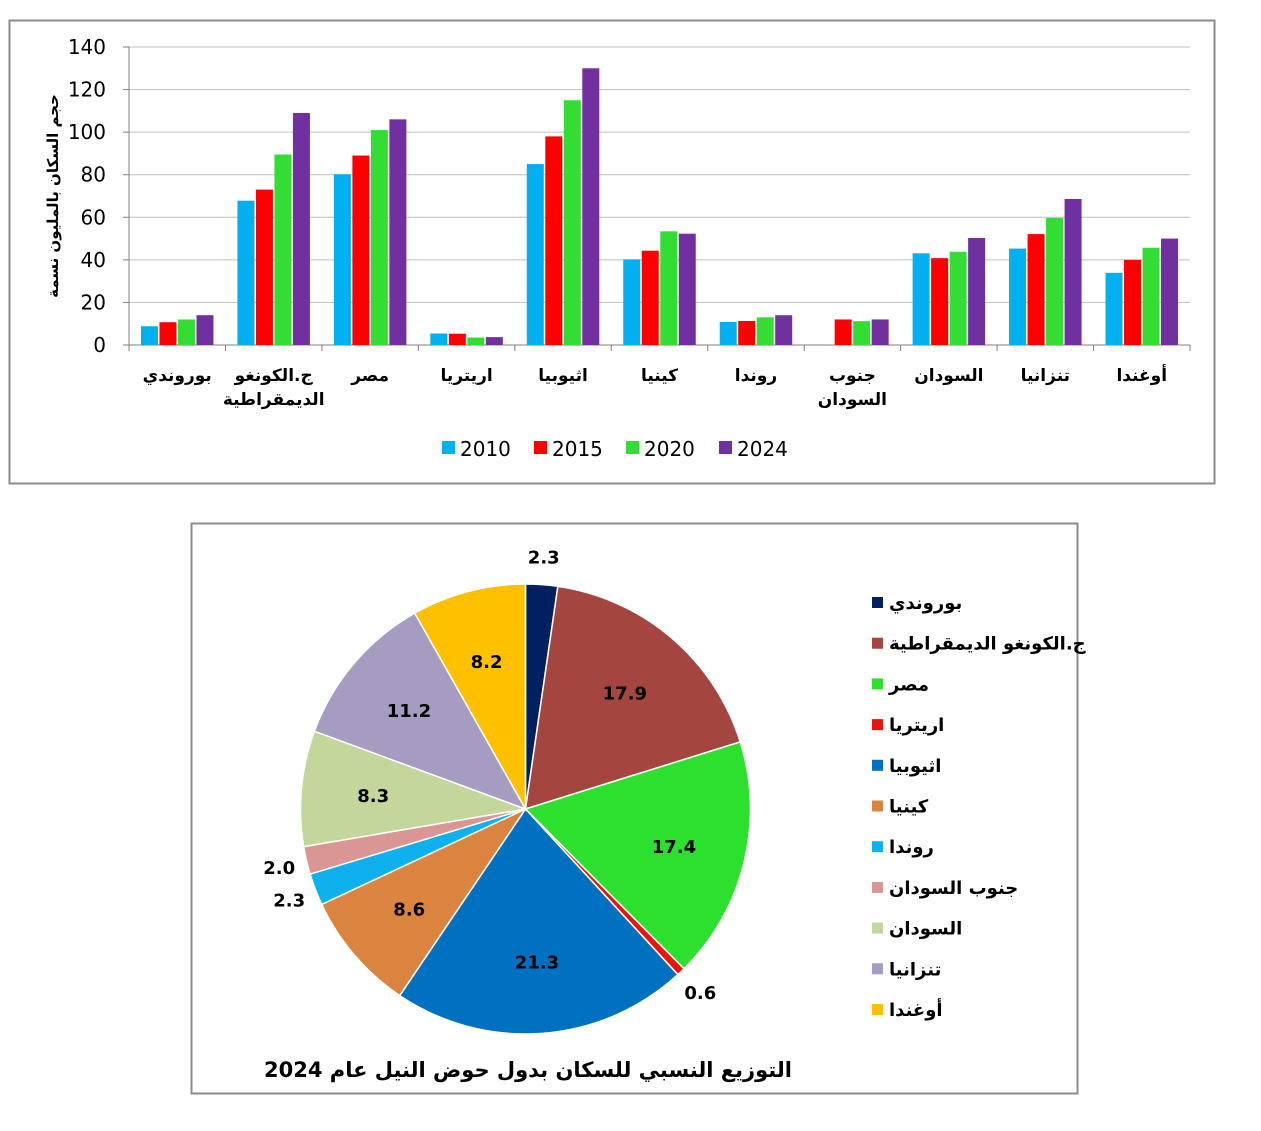 The height and width of the screenshot is (1131, 1261). What do you see at coordinates (925, 929) in the screenshot?
I see `pie-legend-label: السودان` at bounding box center [925, 929].